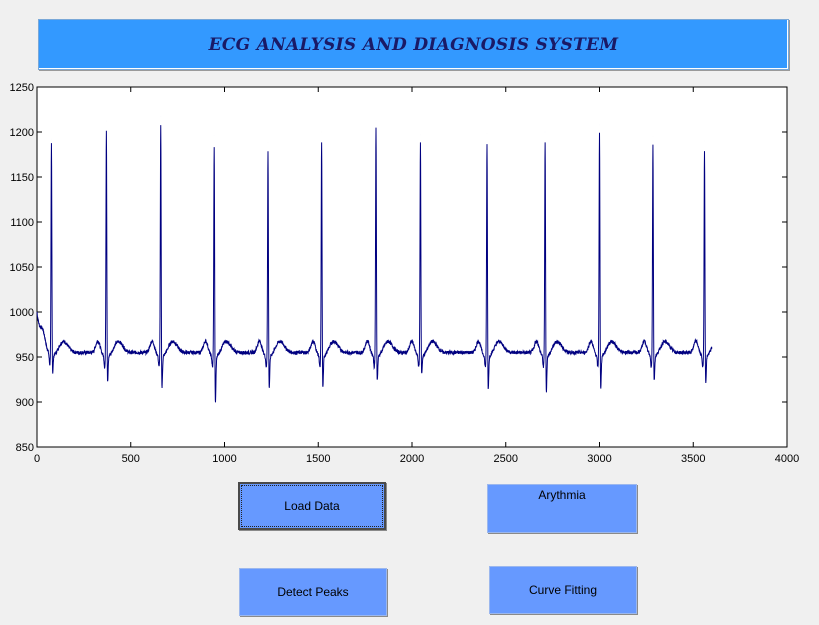  Describe the element at coordinates (318, 459) in the screenshot. I see `x-tick-label: 1500` at that location.